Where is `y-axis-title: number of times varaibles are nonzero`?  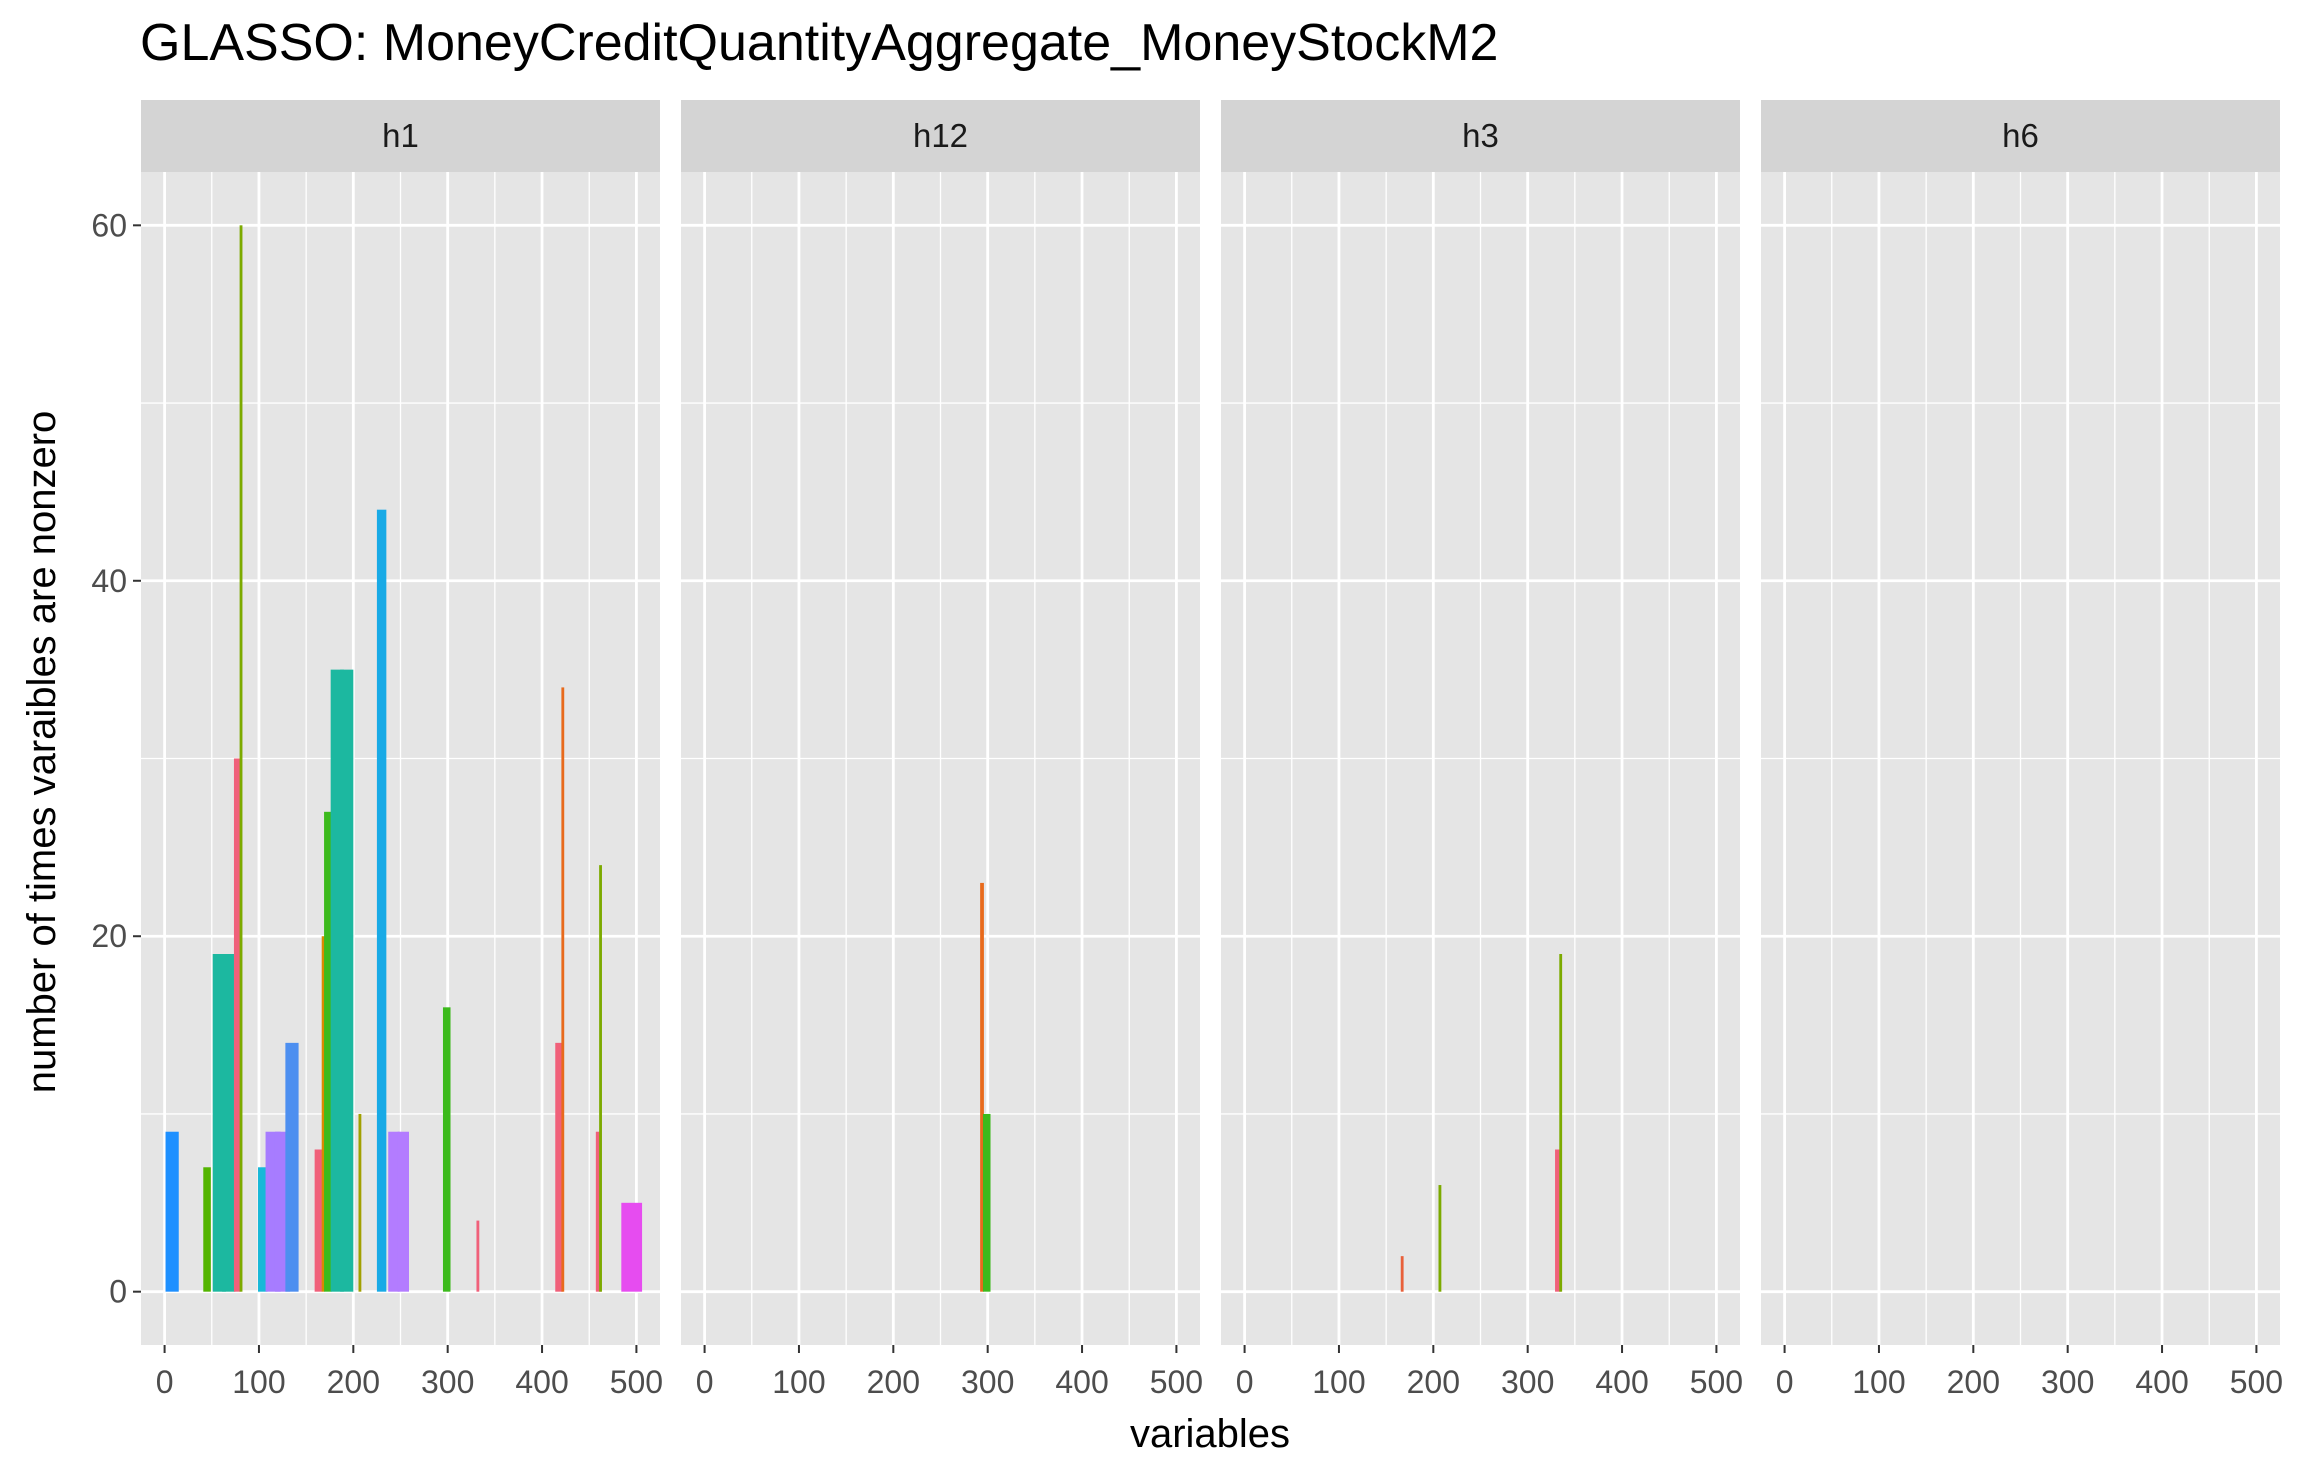 y-axis-title: number of times varaibles are nonzero is located at coordinates (42, 752).